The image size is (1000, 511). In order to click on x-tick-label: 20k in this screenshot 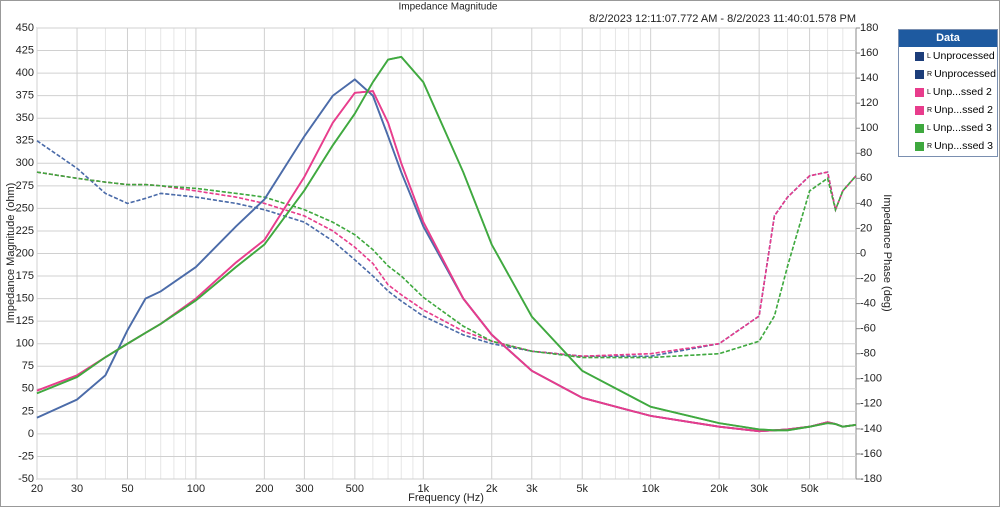, I will do `click(719, 489)`.